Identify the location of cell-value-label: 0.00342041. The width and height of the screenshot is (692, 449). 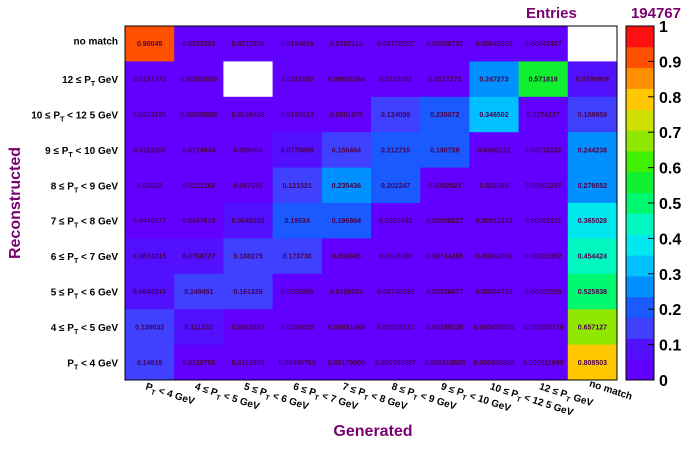
(494, 257).